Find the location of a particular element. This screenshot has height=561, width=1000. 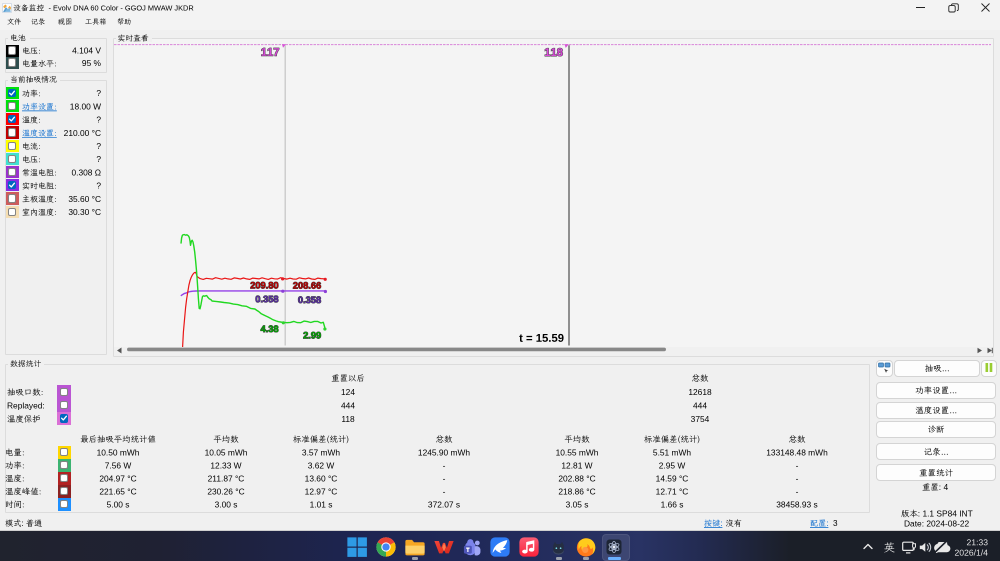

svg-text: 3 is located at coordinates (835, 523).